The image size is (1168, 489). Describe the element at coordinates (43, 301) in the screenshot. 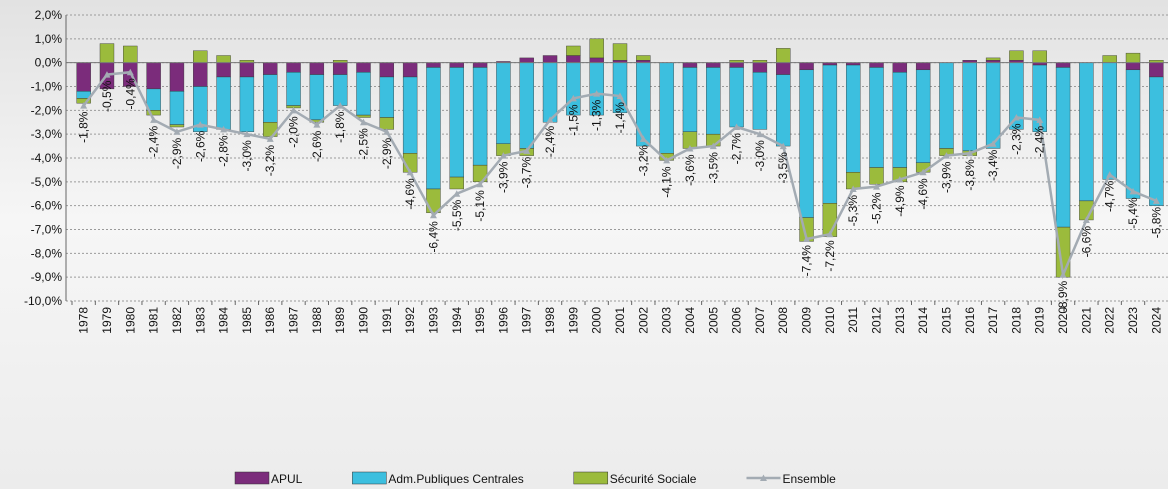

I see `y-tick-label: -10,0%` at that location.